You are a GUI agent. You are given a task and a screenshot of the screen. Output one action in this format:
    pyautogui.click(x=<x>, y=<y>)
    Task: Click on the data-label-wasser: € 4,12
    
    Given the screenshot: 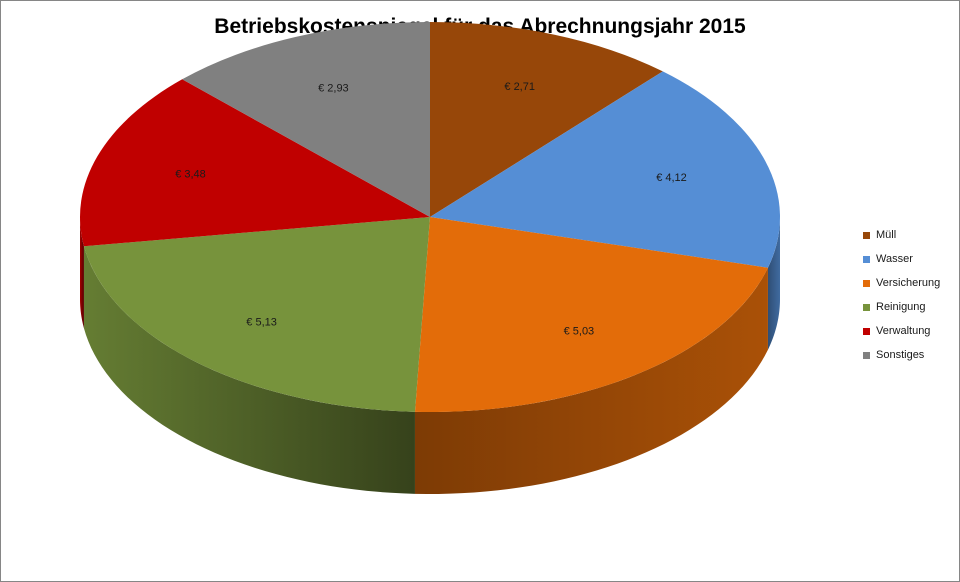 What is the action you would take?
    pyautogui.click(x=671, y=178)
    